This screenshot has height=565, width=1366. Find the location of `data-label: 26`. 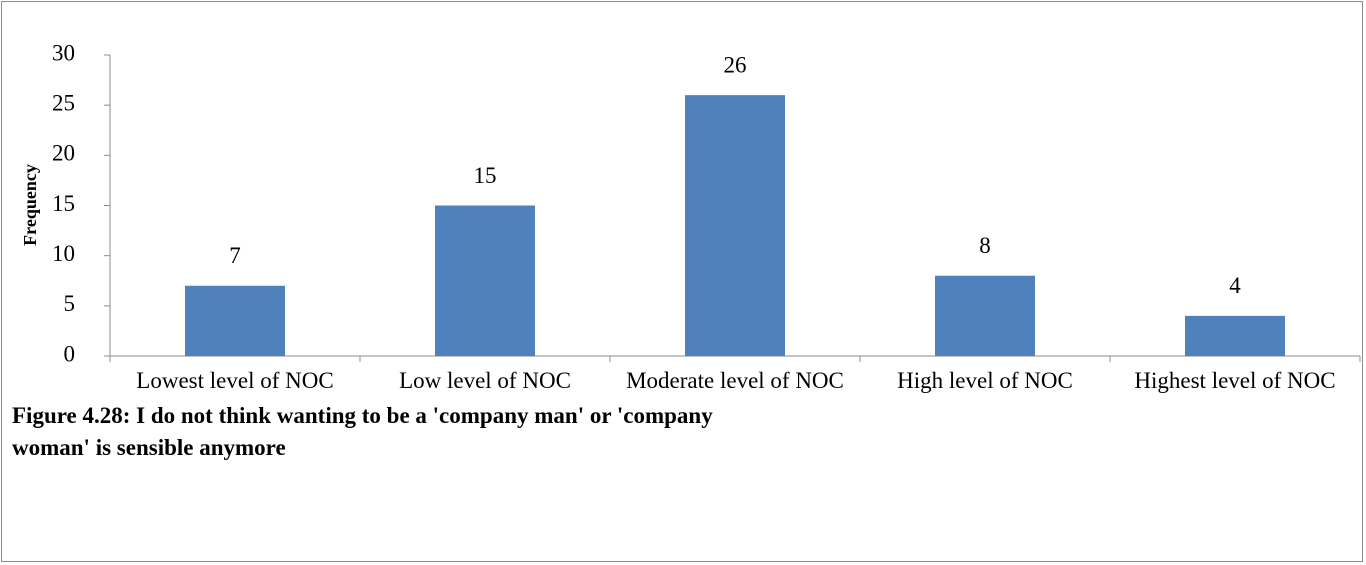

data-label: 26 is located at coordinates (735, 64).